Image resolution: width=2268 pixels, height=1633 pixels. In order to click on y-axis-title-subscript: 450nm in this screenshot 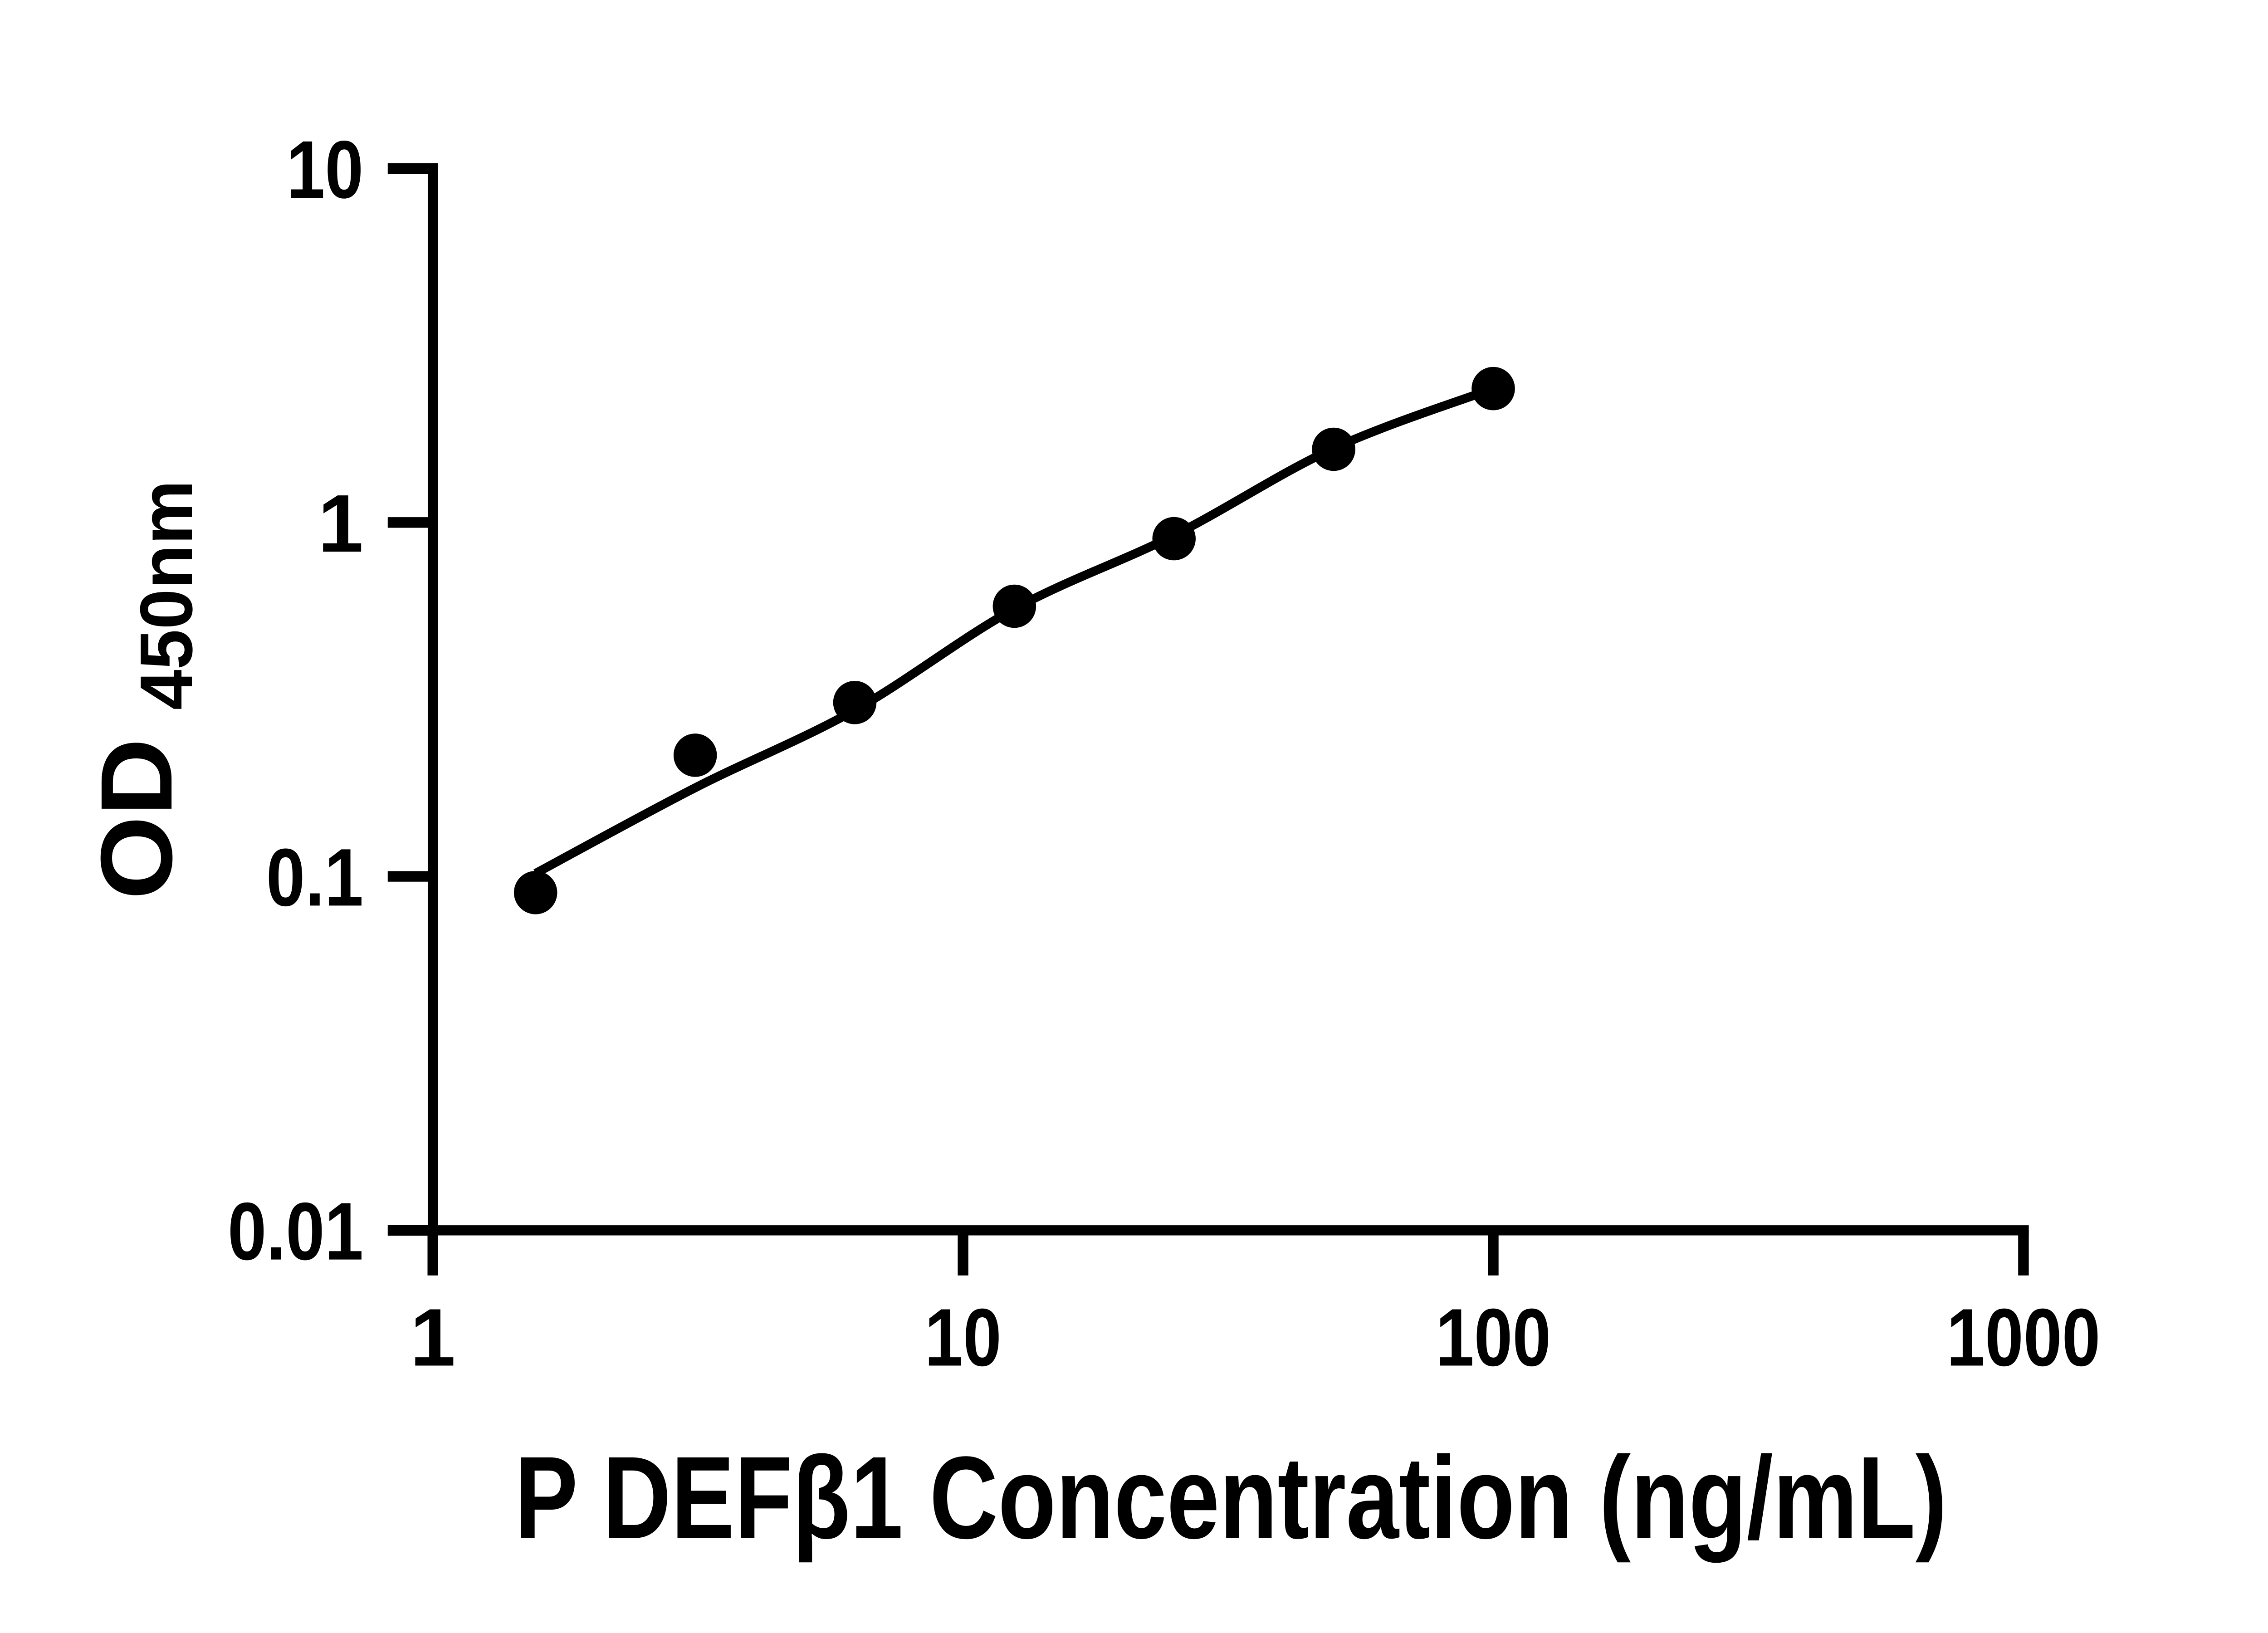, I will do `click(167, 595)`.